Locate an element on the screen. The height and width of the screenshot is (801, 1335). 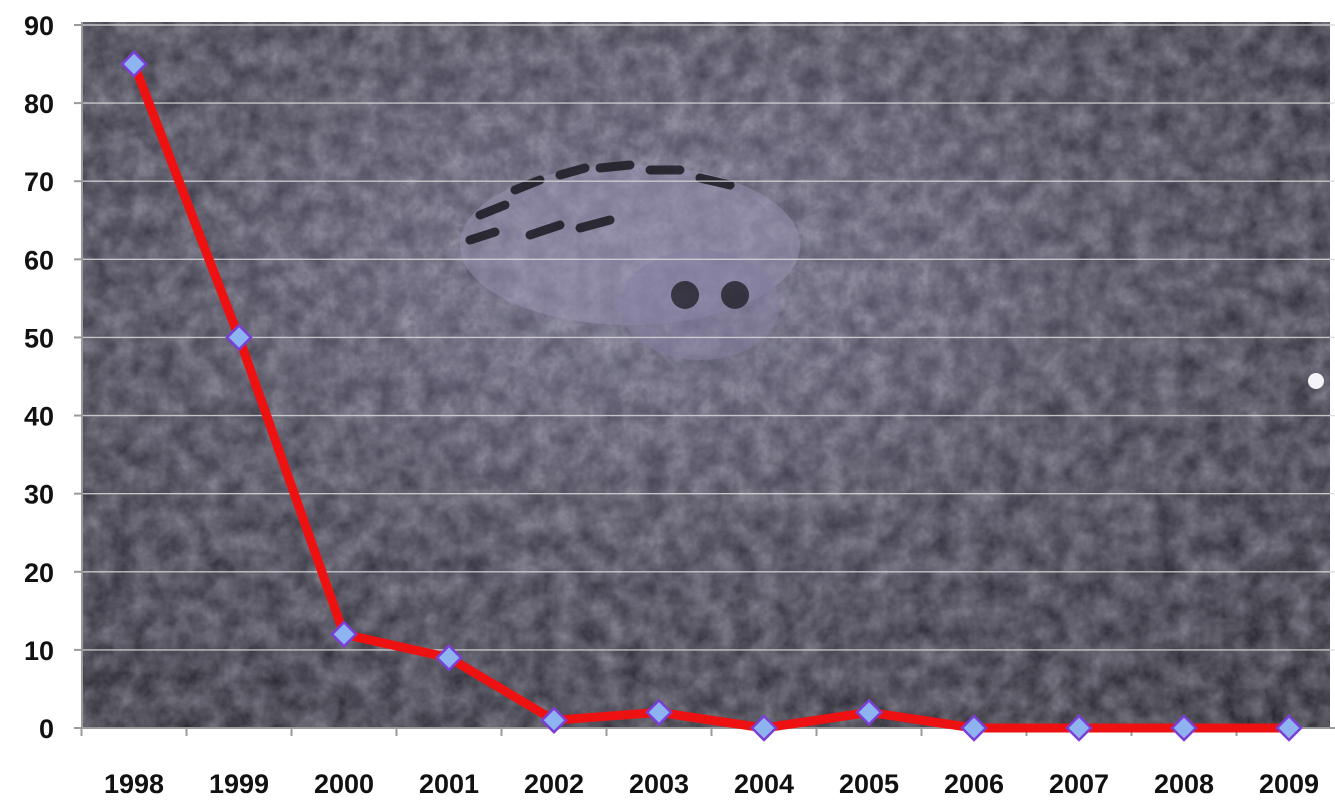
x-tick-label: 2007 is located at coordinates (1079, 784).